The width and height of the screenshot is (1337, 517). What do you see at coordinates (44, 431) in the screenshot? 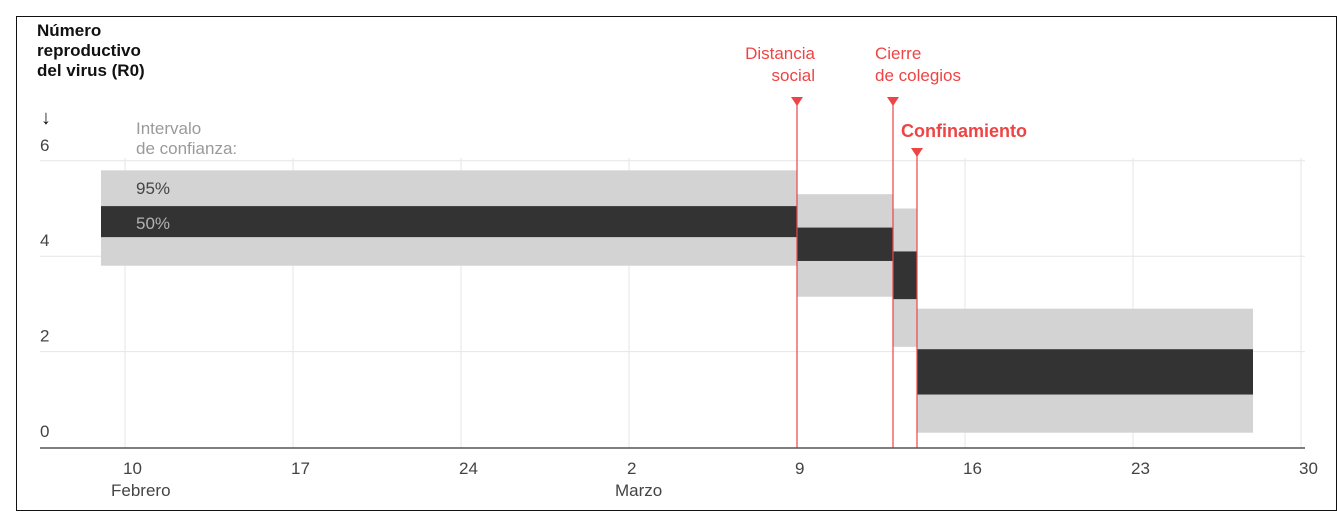
I see `y-tick-label: 0` at bounding box center [44, 431].